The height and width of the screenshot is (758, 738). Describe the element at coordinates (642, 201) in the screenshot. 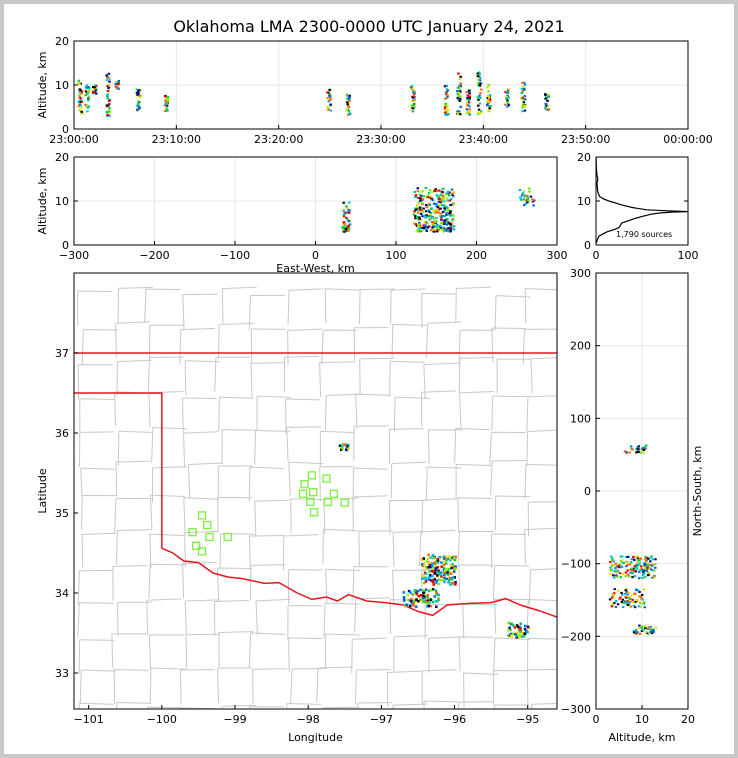

I see `histogram-frame` at that location.